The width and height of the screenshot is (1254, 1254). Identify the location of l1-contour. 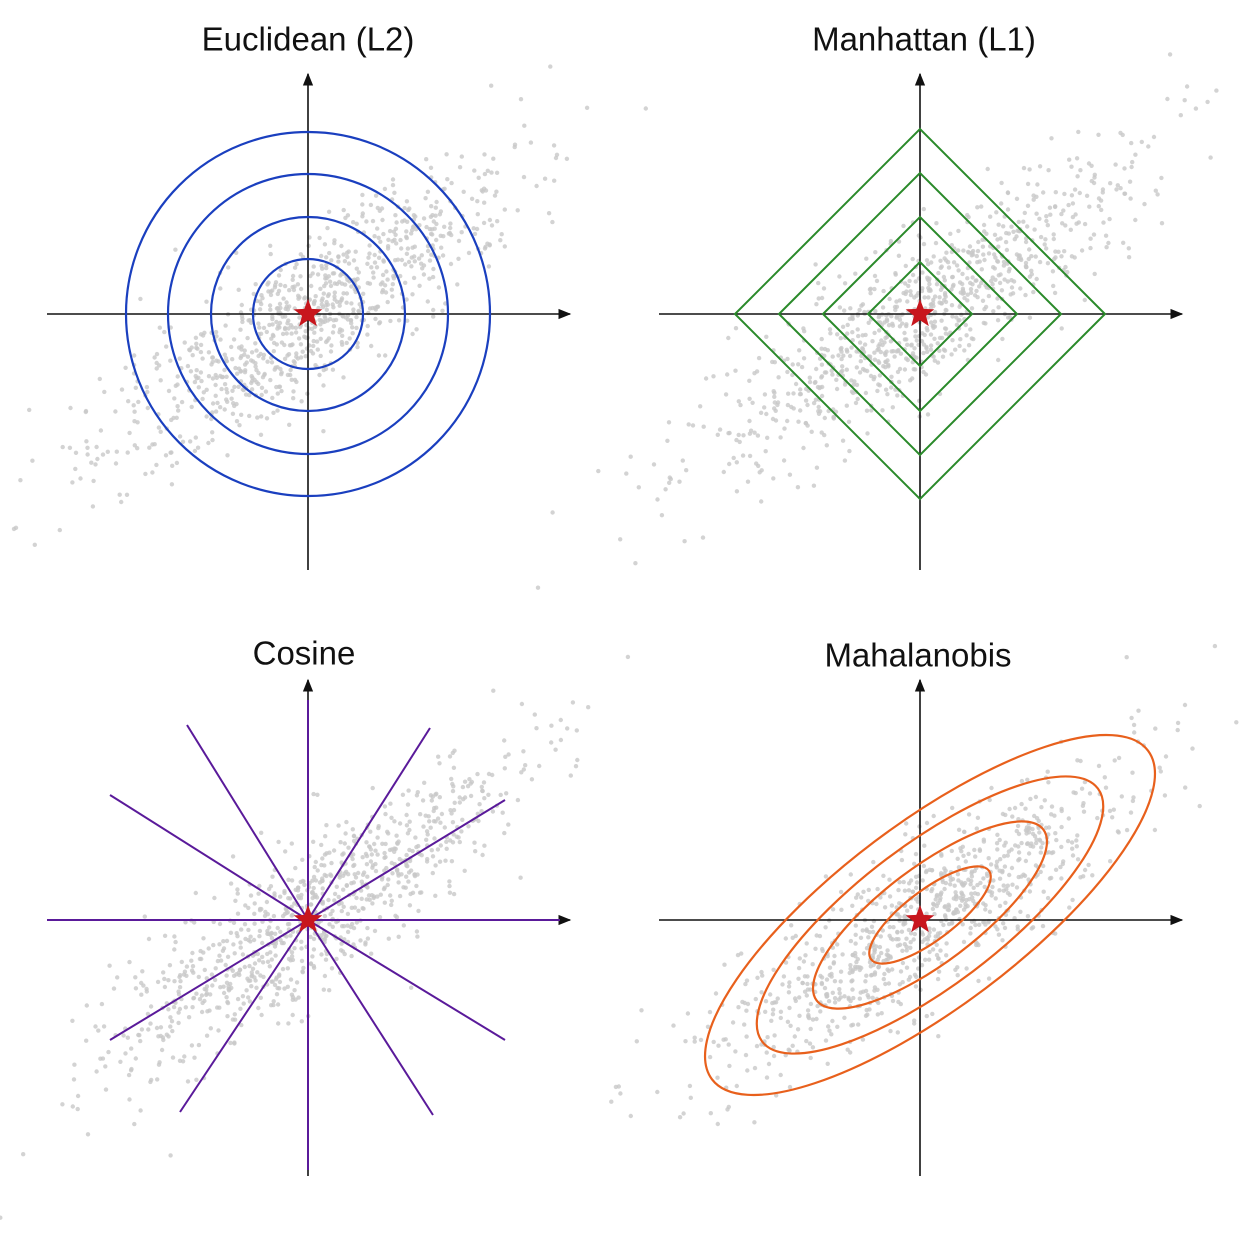
(920, 314).